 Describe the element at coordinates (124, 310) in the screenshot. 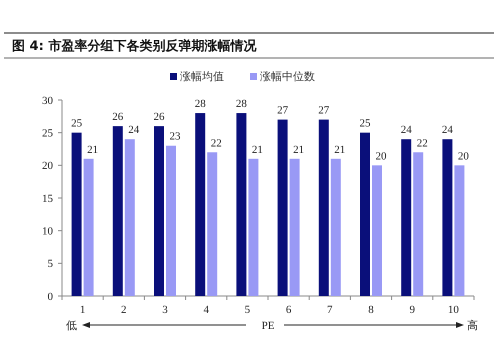

I see `x-tick-label: 2` at that location.